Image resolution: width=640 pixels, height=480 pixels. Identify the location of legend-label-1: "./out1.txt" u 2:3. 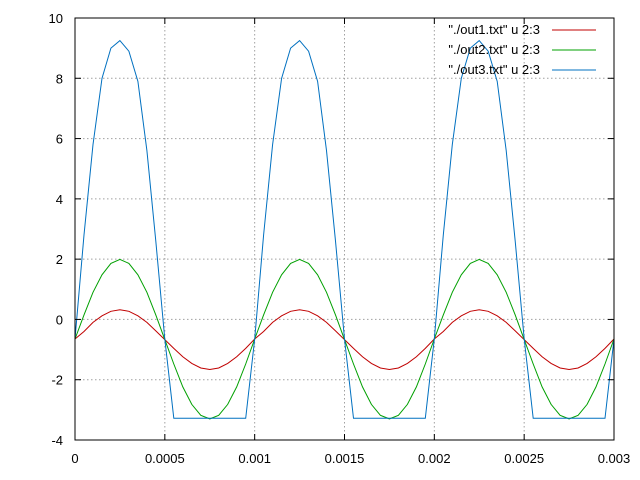
(494, 29).